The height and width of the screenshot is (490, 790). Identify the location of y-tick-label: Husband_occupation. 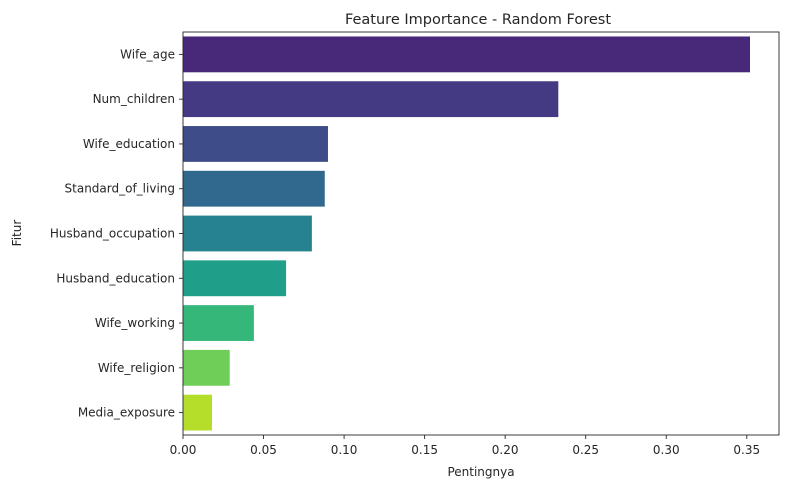
(112, 234).